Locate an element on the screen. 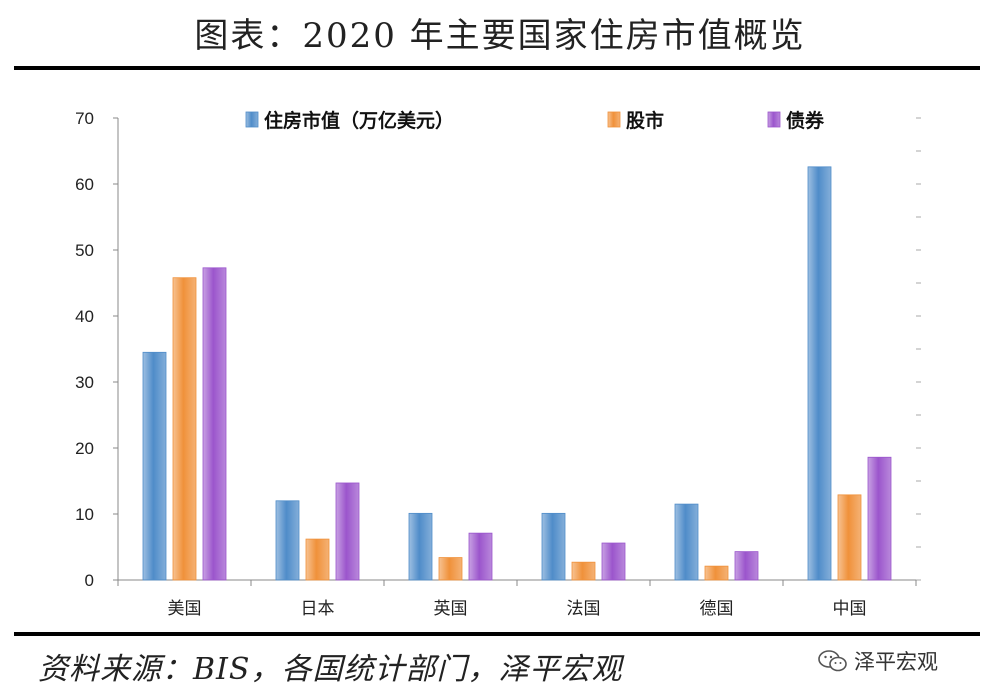  y-tick-label: 60 is located at coordinates (84, 184).